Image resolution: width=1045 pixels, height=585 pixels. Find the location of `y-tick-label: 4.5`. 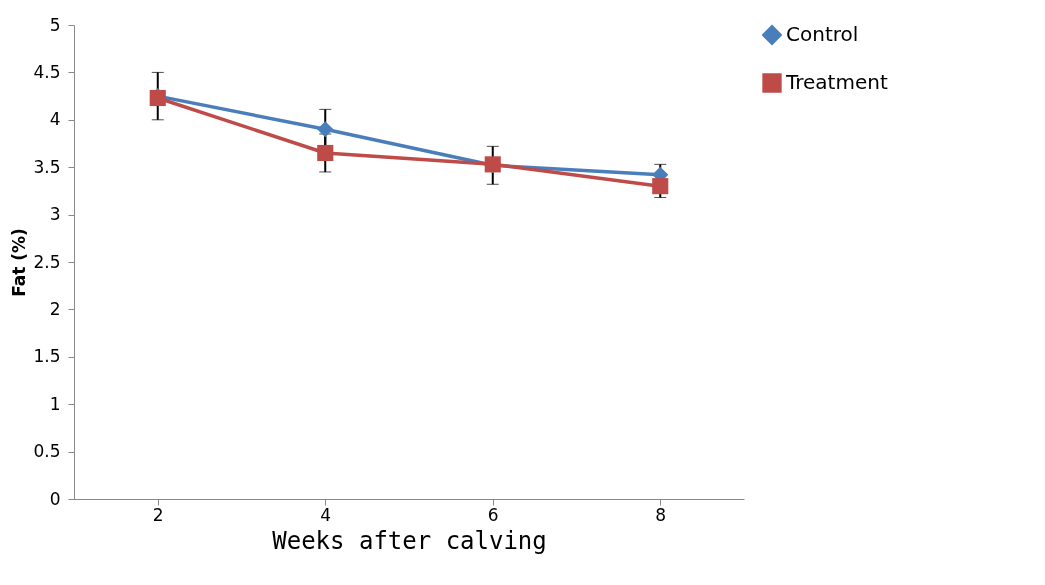

y-tick-label: 4.5 is located at coordinates (47, 71).